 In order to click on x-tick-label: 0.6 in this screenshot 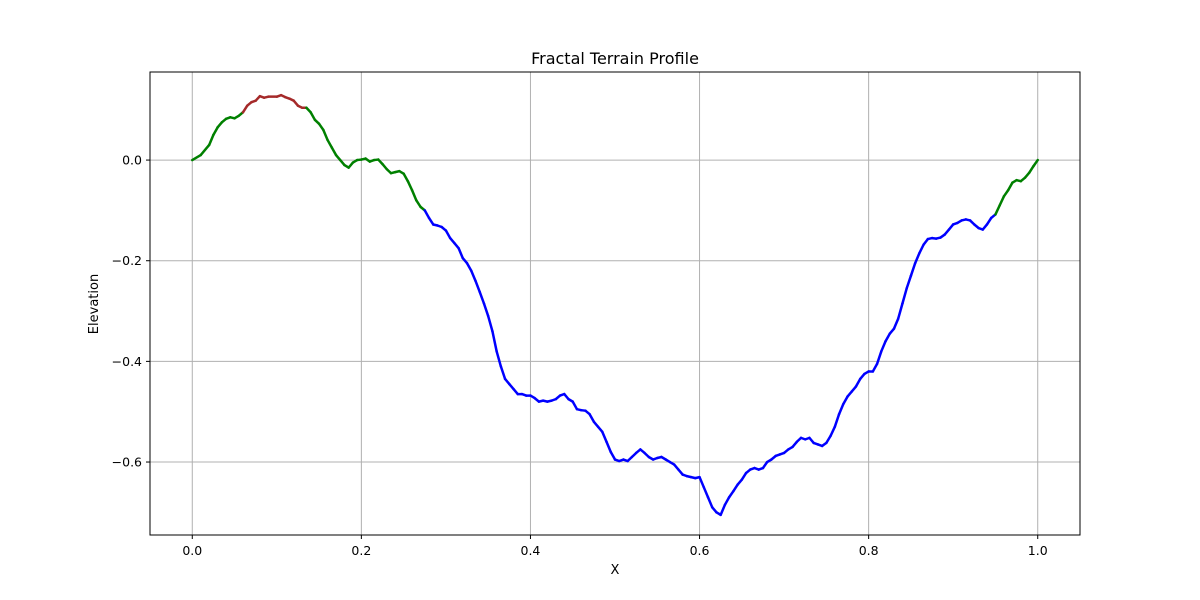, I will do `click(700, 550)`.